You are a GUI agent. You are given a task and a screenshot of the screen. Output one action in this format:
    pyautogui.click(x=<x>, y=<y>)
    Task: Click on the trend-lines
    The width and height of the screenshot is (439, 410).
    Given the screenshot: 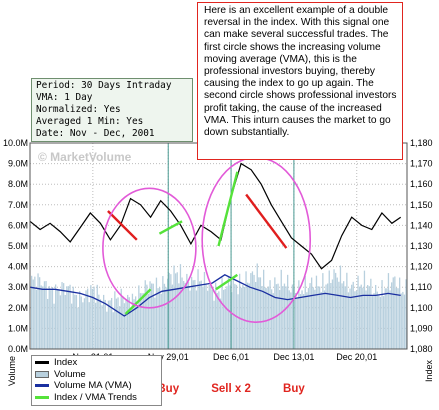 What is the action you would take?
    pyautogui.click(x=197, y=243)
    